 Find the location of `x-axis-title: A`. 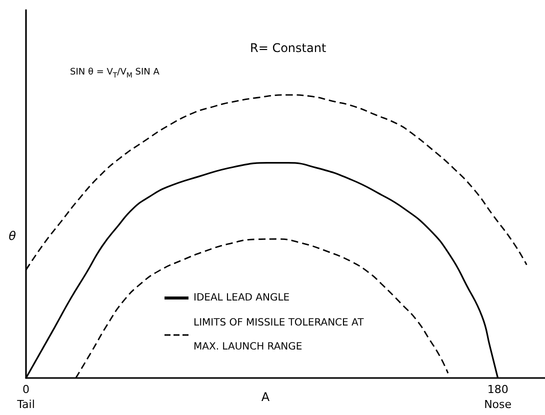

x-axis-title: A is located at coordinates (265, 397).